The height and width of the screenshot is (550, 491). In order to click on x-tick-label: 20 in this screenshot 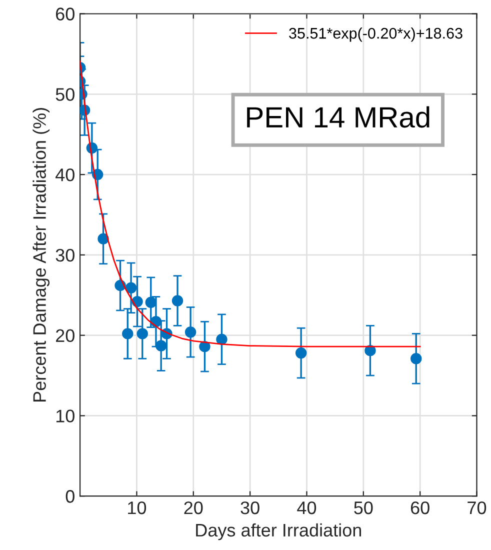, I will do `click(193, 507)`.